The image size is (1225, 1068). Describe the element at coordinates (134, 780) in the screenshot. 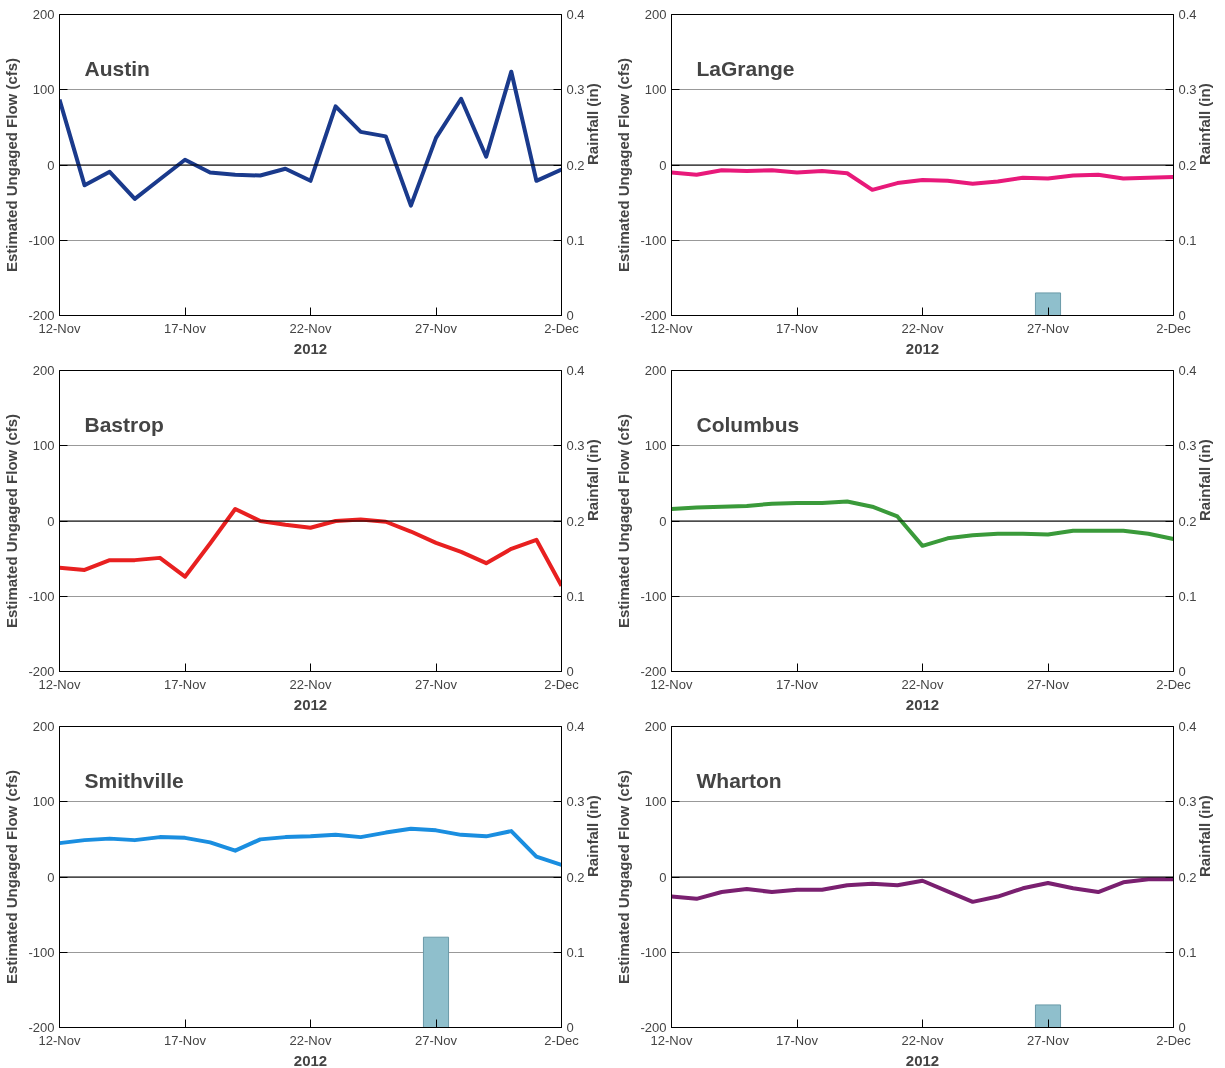

I see `text: Smithville` at that location.